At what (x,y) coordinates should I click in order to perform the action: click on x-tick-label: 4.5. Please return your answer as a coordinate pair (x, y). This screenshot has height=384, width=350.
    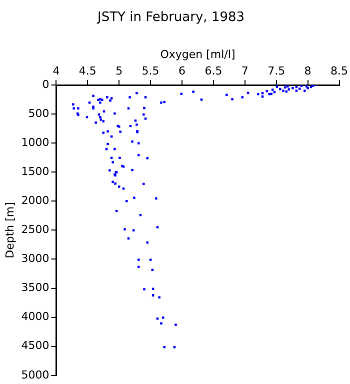
    Looking at the image, I should click on (87, 71).